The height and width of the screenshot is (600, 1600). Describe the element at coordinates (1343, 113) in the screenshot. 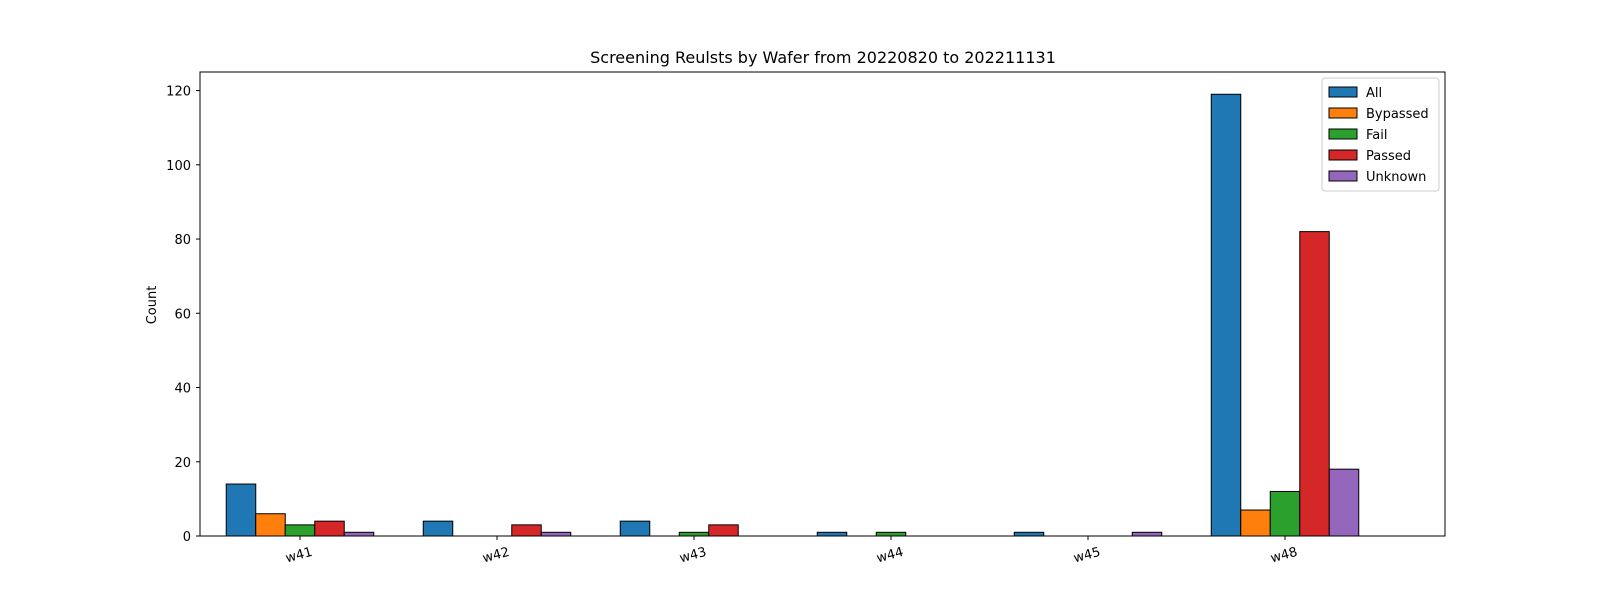

I see `legend-swatch-bypassed` at that location.